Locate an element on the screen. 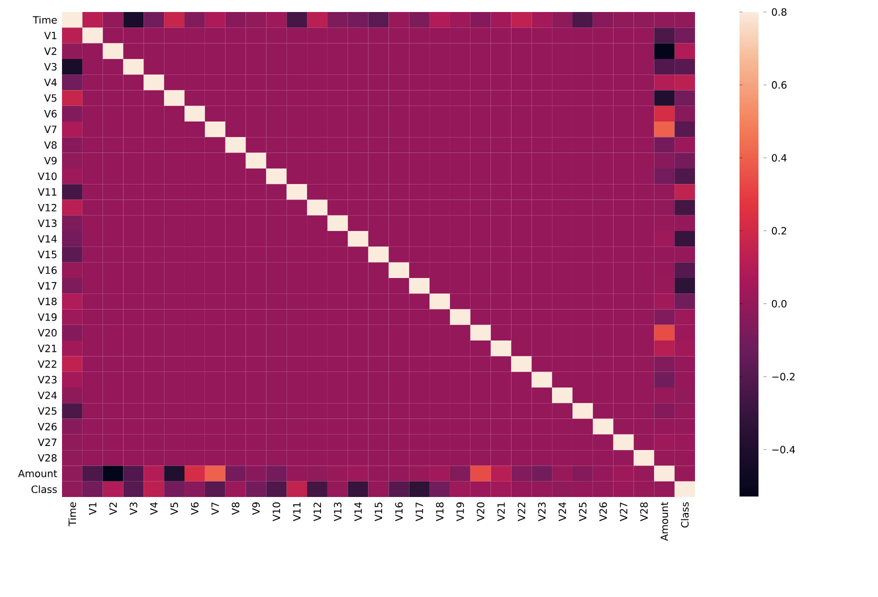 This screenshot has height=597, width=878. color-bar-label: 0.4 is located at coordinates (779, 158).